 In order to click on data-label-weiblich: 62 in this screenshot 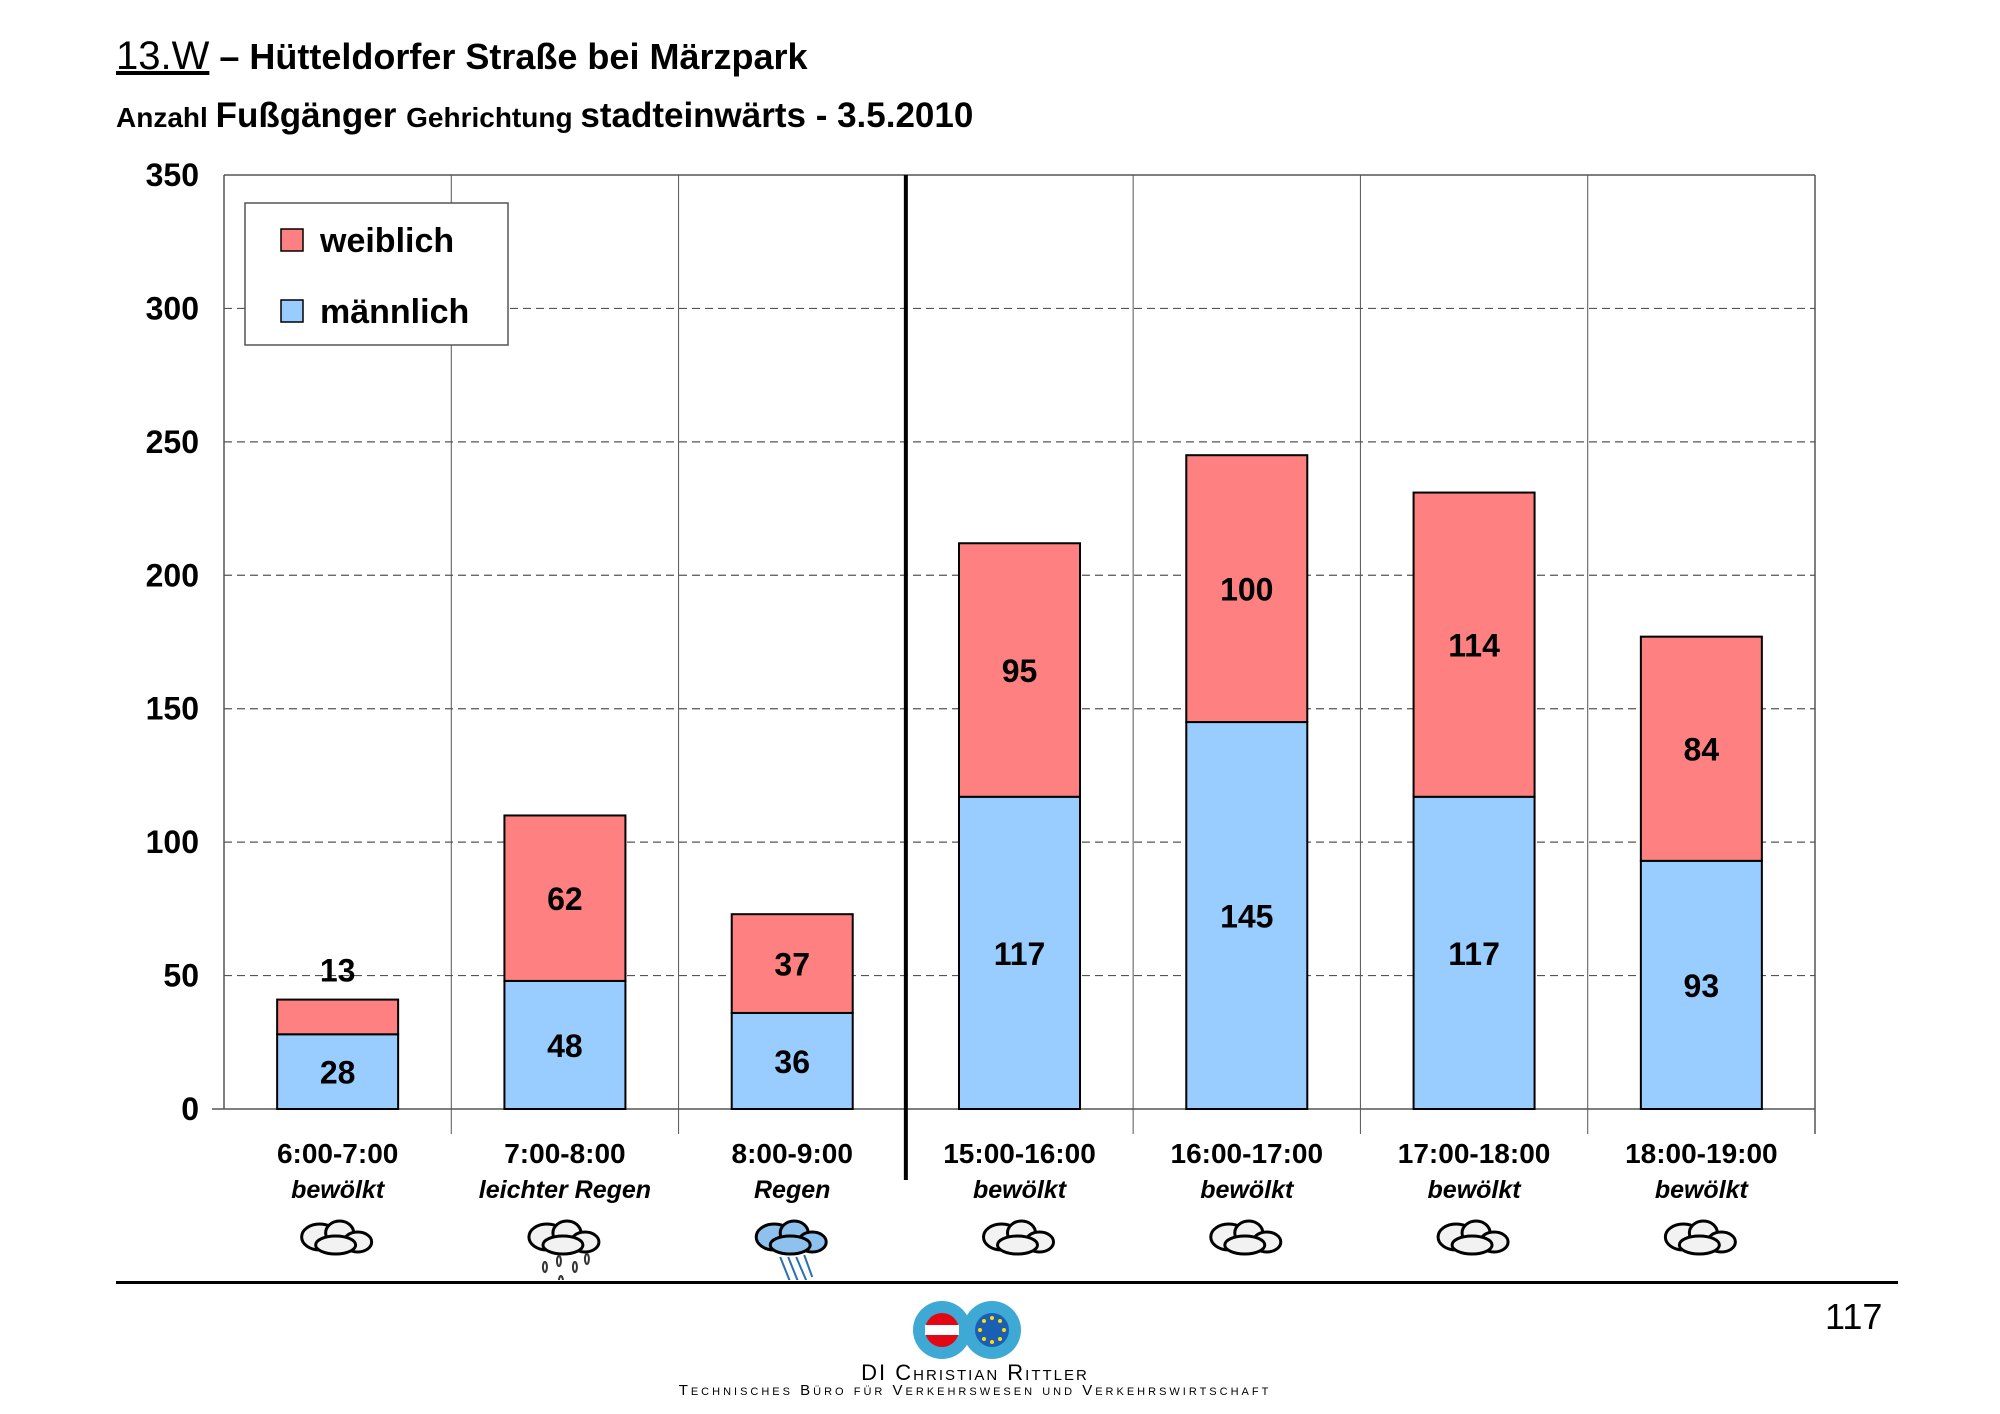, I will do `click(565, 899)`.